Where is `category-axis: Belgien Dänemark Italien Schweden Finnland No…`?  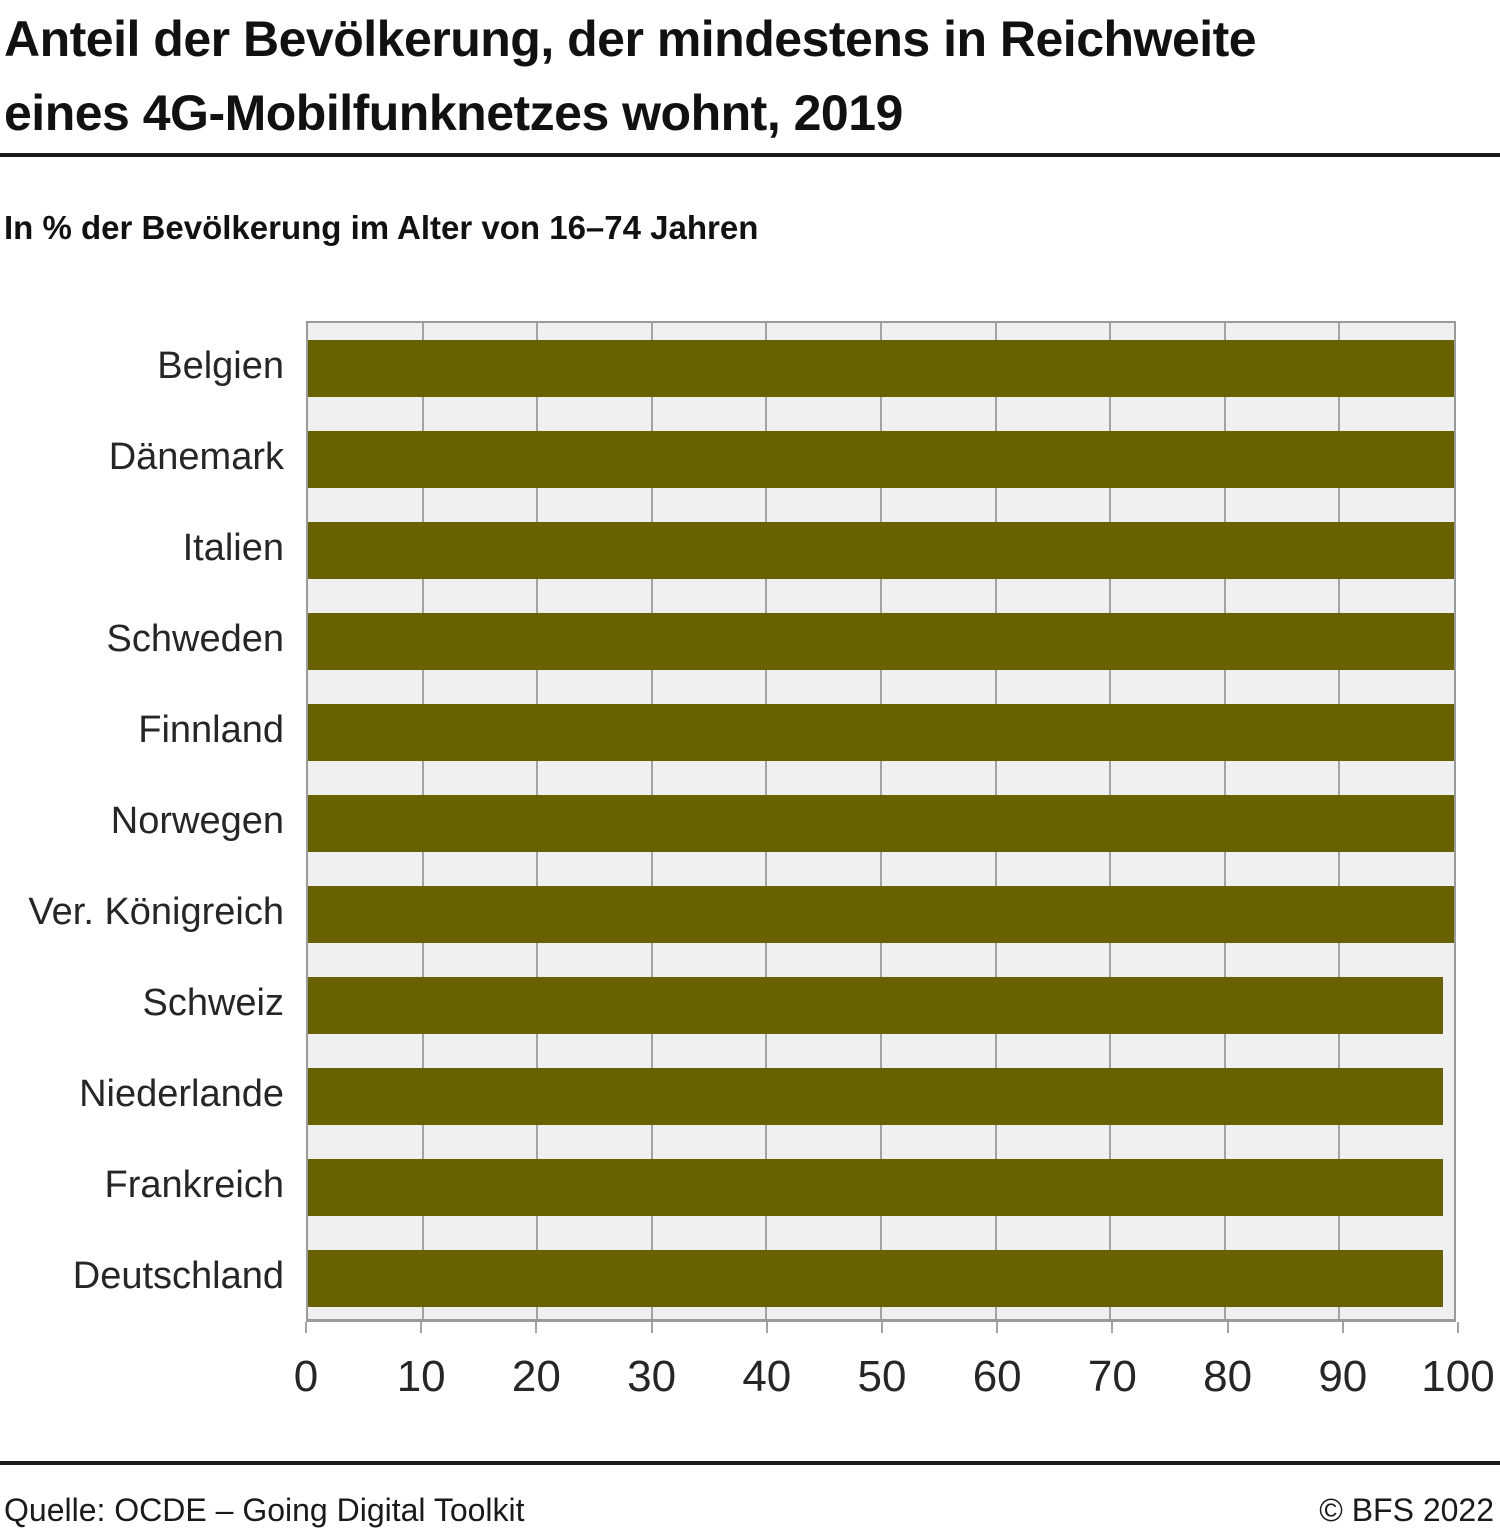 category-axis: Belgien Dänemark Italien Schweden Finnland No… is located at coordinates (153, 821).